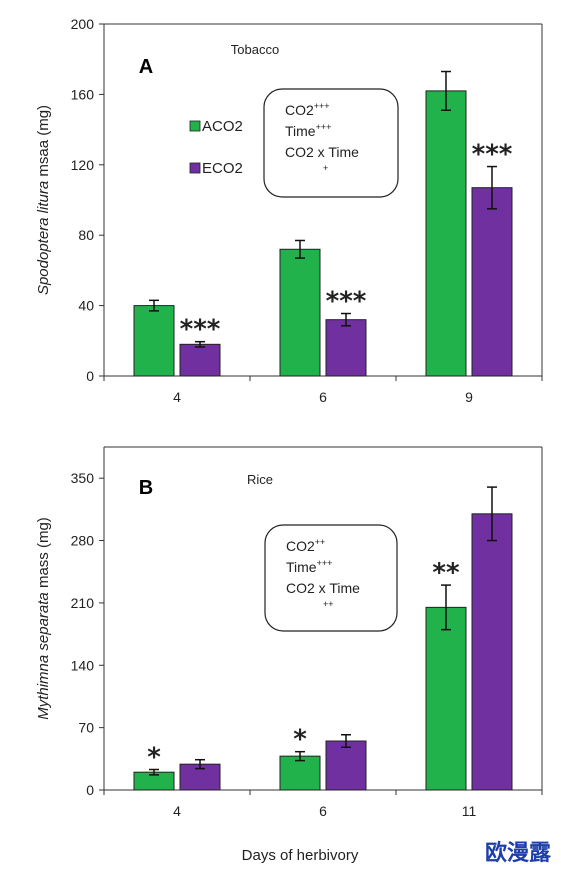 The image size is (561, 874). What do you see at coordinates (469, 811) in the screenshot?
I see `x-tick-label: 11` at bounding box center [469, 811].